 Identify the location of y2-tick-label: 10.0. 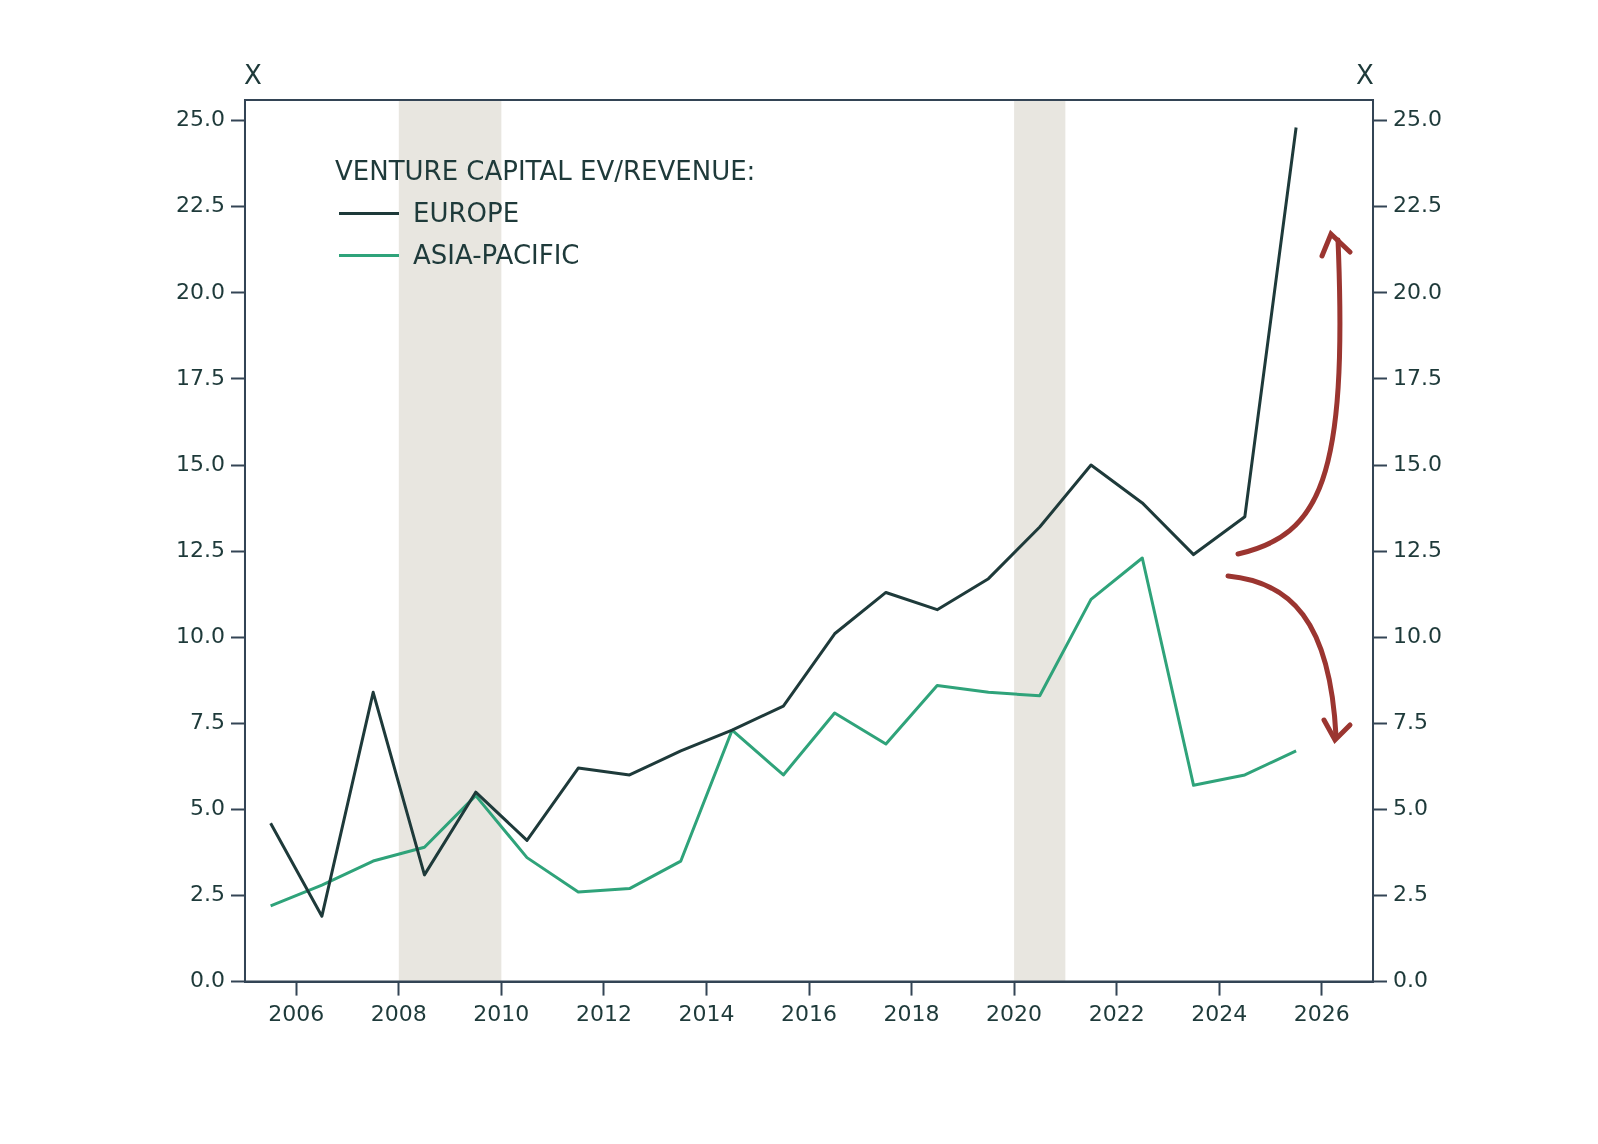
(1417, 635).